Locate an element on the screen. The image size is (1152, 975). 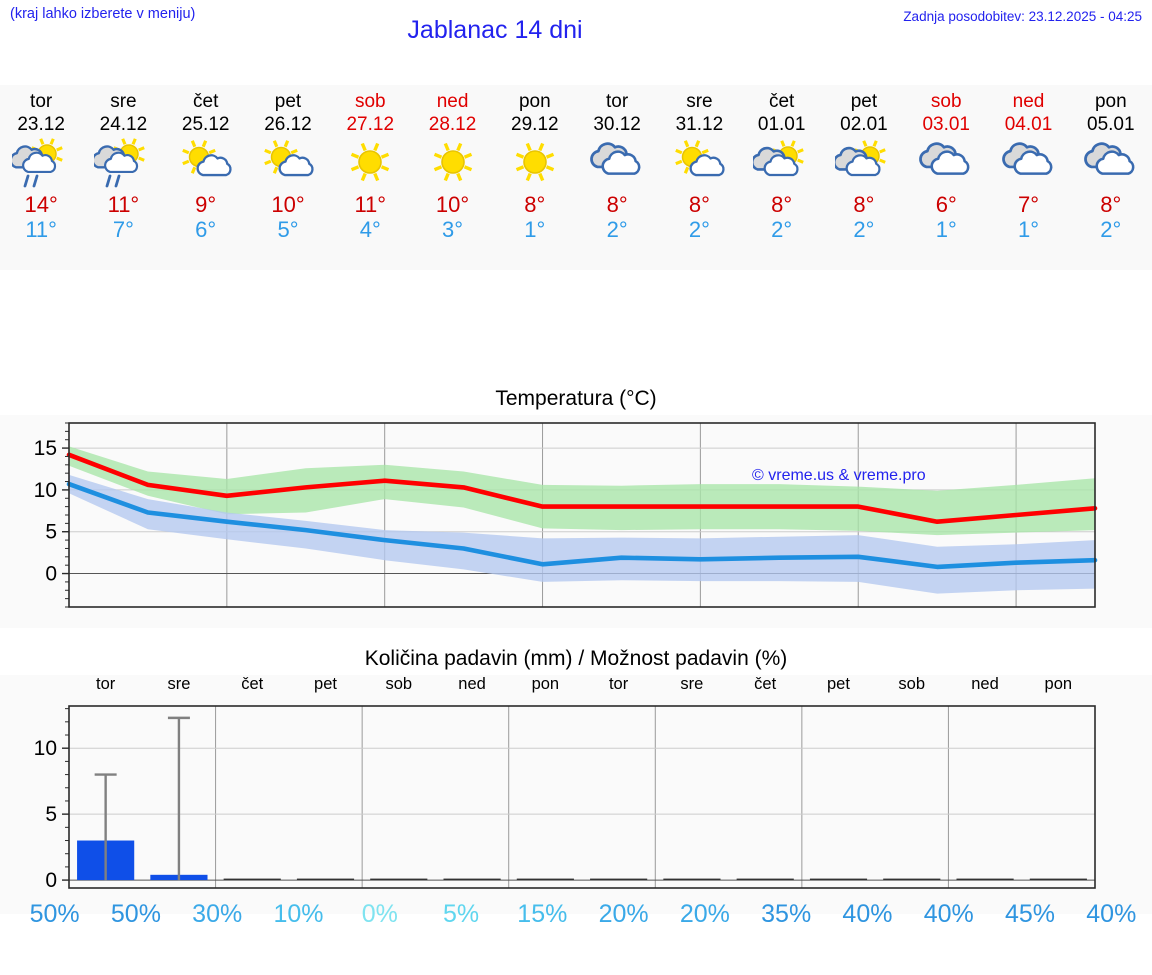
precip-probability-0: 50% is located at coordinates (54, 914).